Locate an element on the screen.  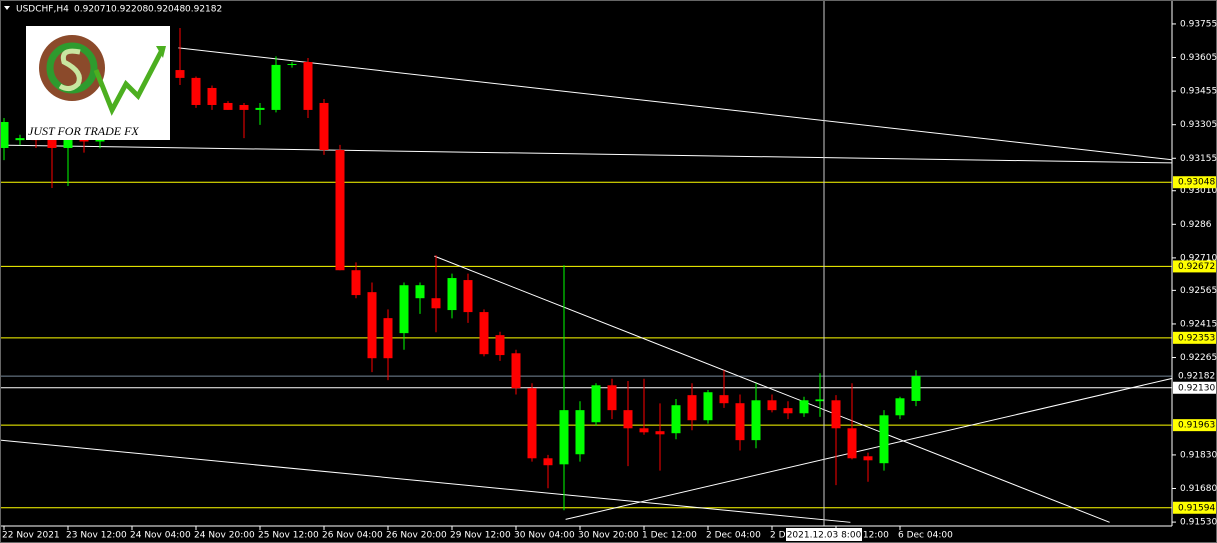
y-tick-label: 0.93305 is located at coordinates (1198, 125).